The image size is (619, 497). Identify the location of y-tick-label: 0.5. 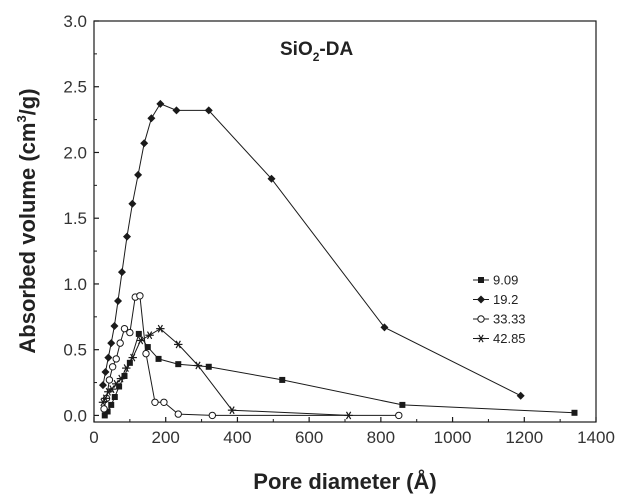
(75, 350).